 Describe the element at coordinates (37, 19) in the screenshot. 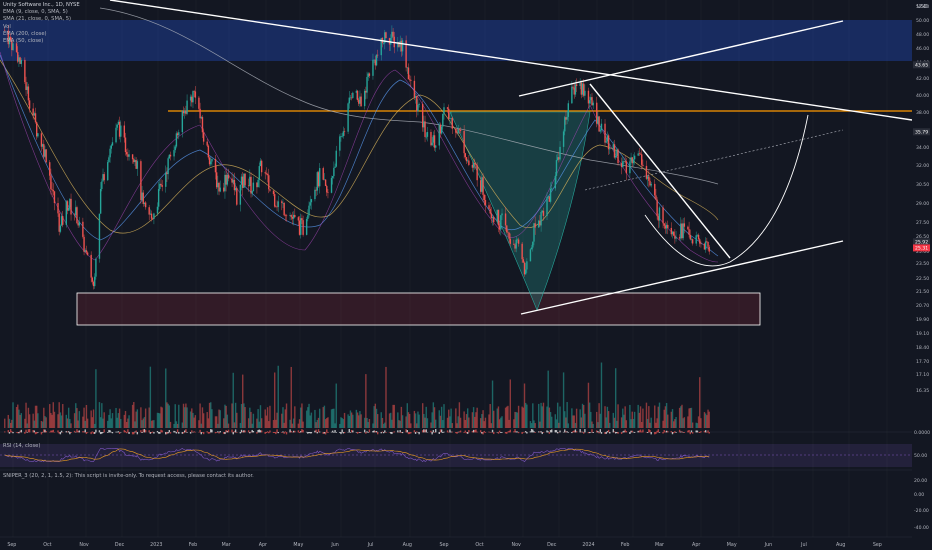

I see `indicator-sma-21: SMA (21, close, 0, SMA, 5)` at that location.